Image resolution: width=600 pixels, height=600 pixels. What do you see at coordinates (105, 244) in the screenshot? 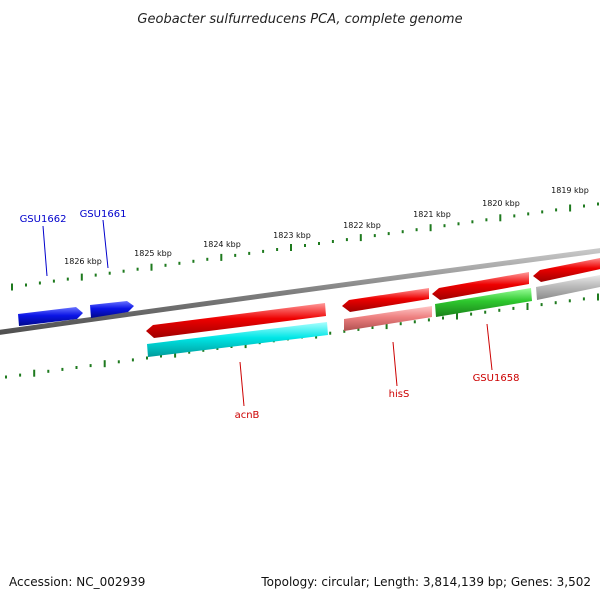
I see `gsu1661-leader-line` at bounding box center [105, 244].